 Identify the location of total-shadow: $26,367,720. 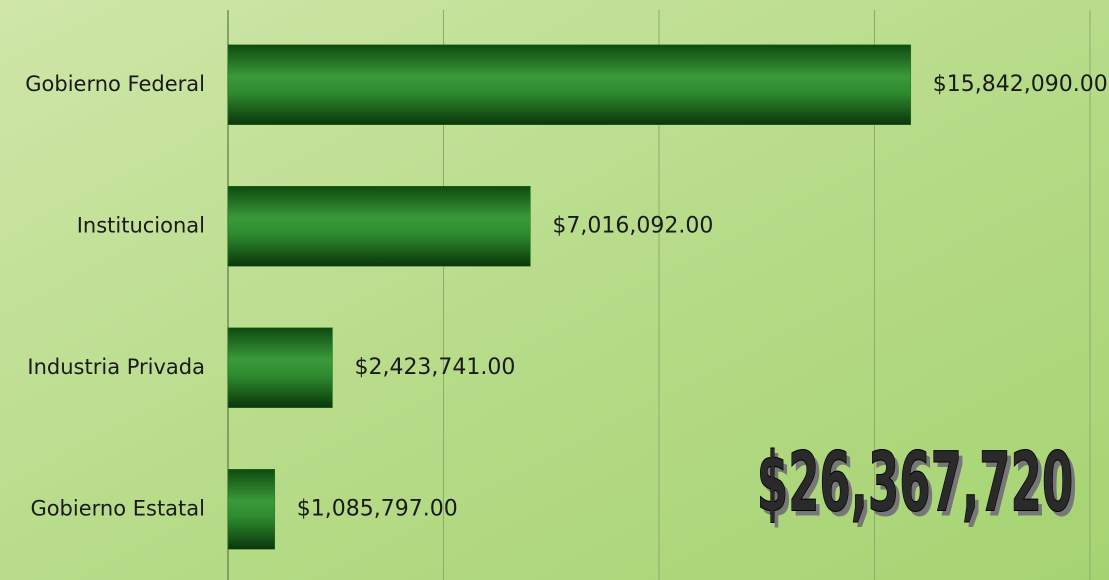
(919, 487).